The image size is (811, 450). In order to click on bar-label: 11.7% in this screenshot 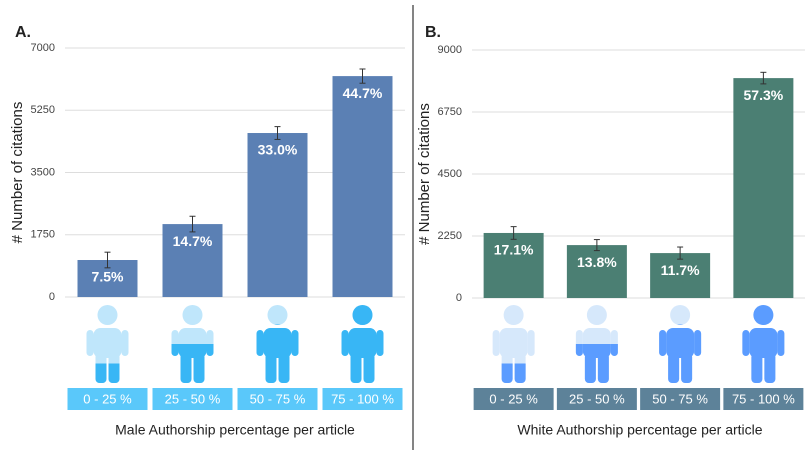, I will do `click(680, 270)`.